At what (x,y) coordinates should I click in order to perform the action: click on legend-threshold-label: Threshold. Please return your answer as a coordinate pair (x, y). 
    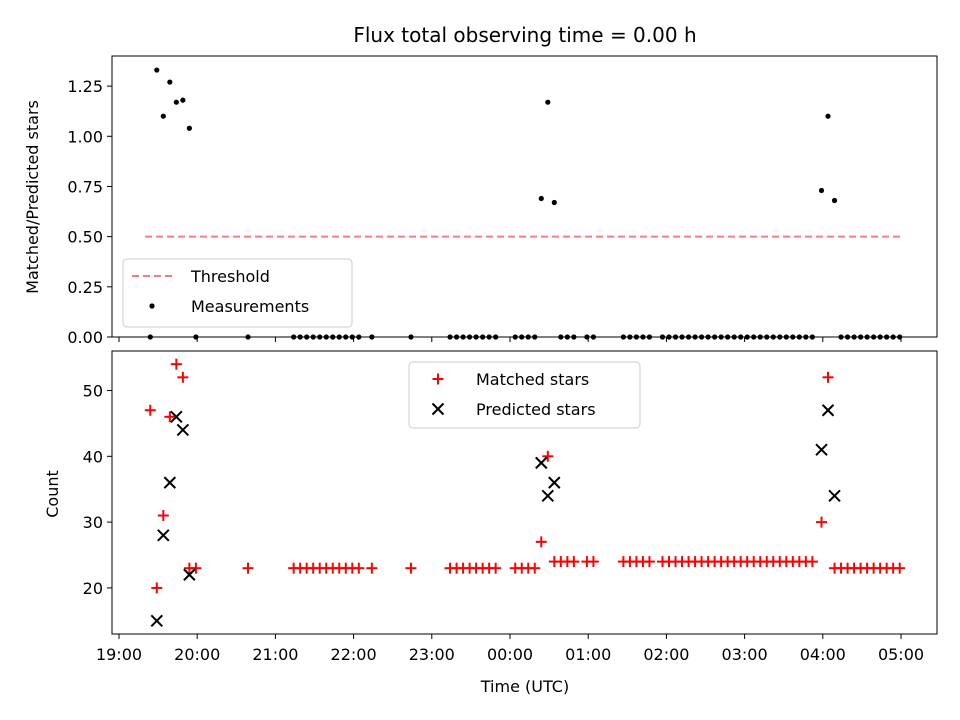
    Looking at the image, I should click on (230, 276).